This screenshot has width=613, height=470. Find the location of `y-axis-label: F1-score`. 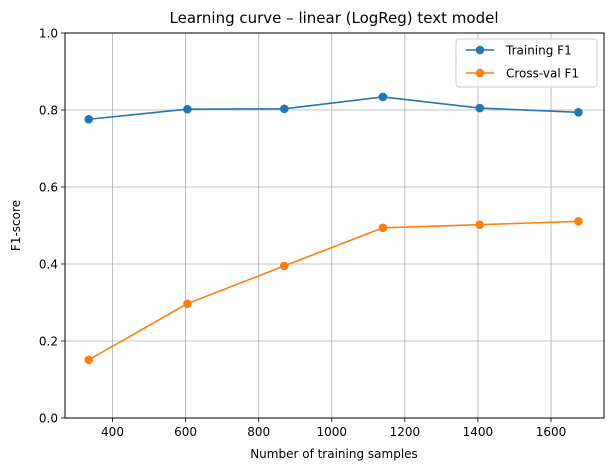

y-axis-label: F1-score is located at coordinates (16, 225).